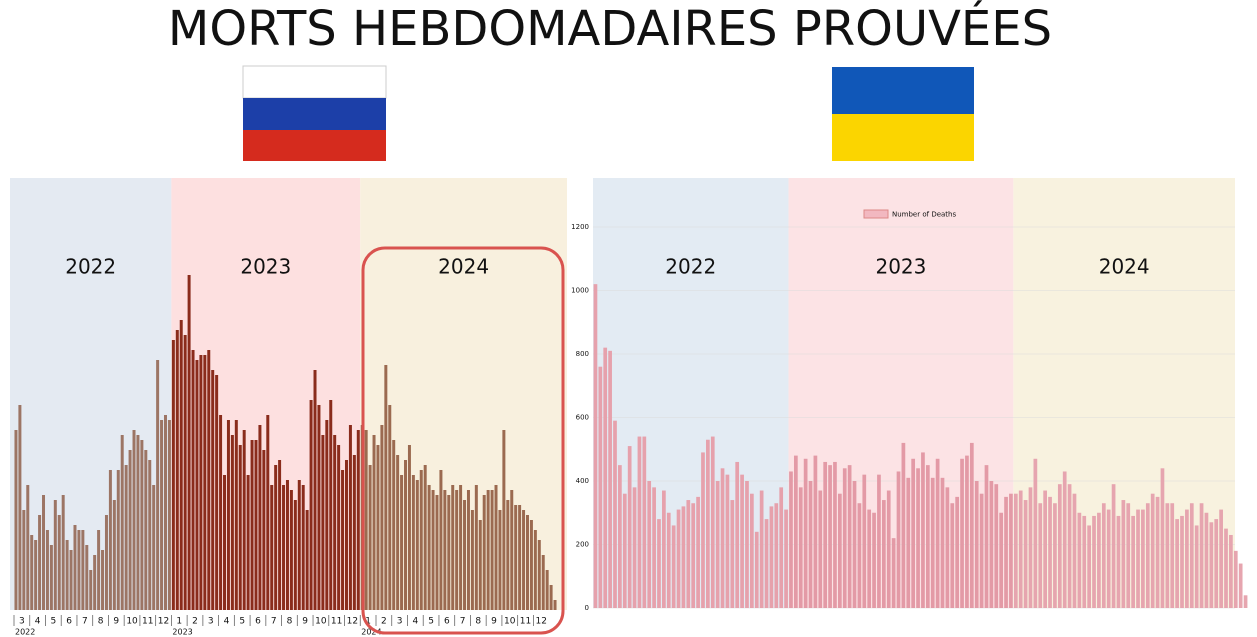  I want to click on x-tick-label: 3, so click(22, 622).